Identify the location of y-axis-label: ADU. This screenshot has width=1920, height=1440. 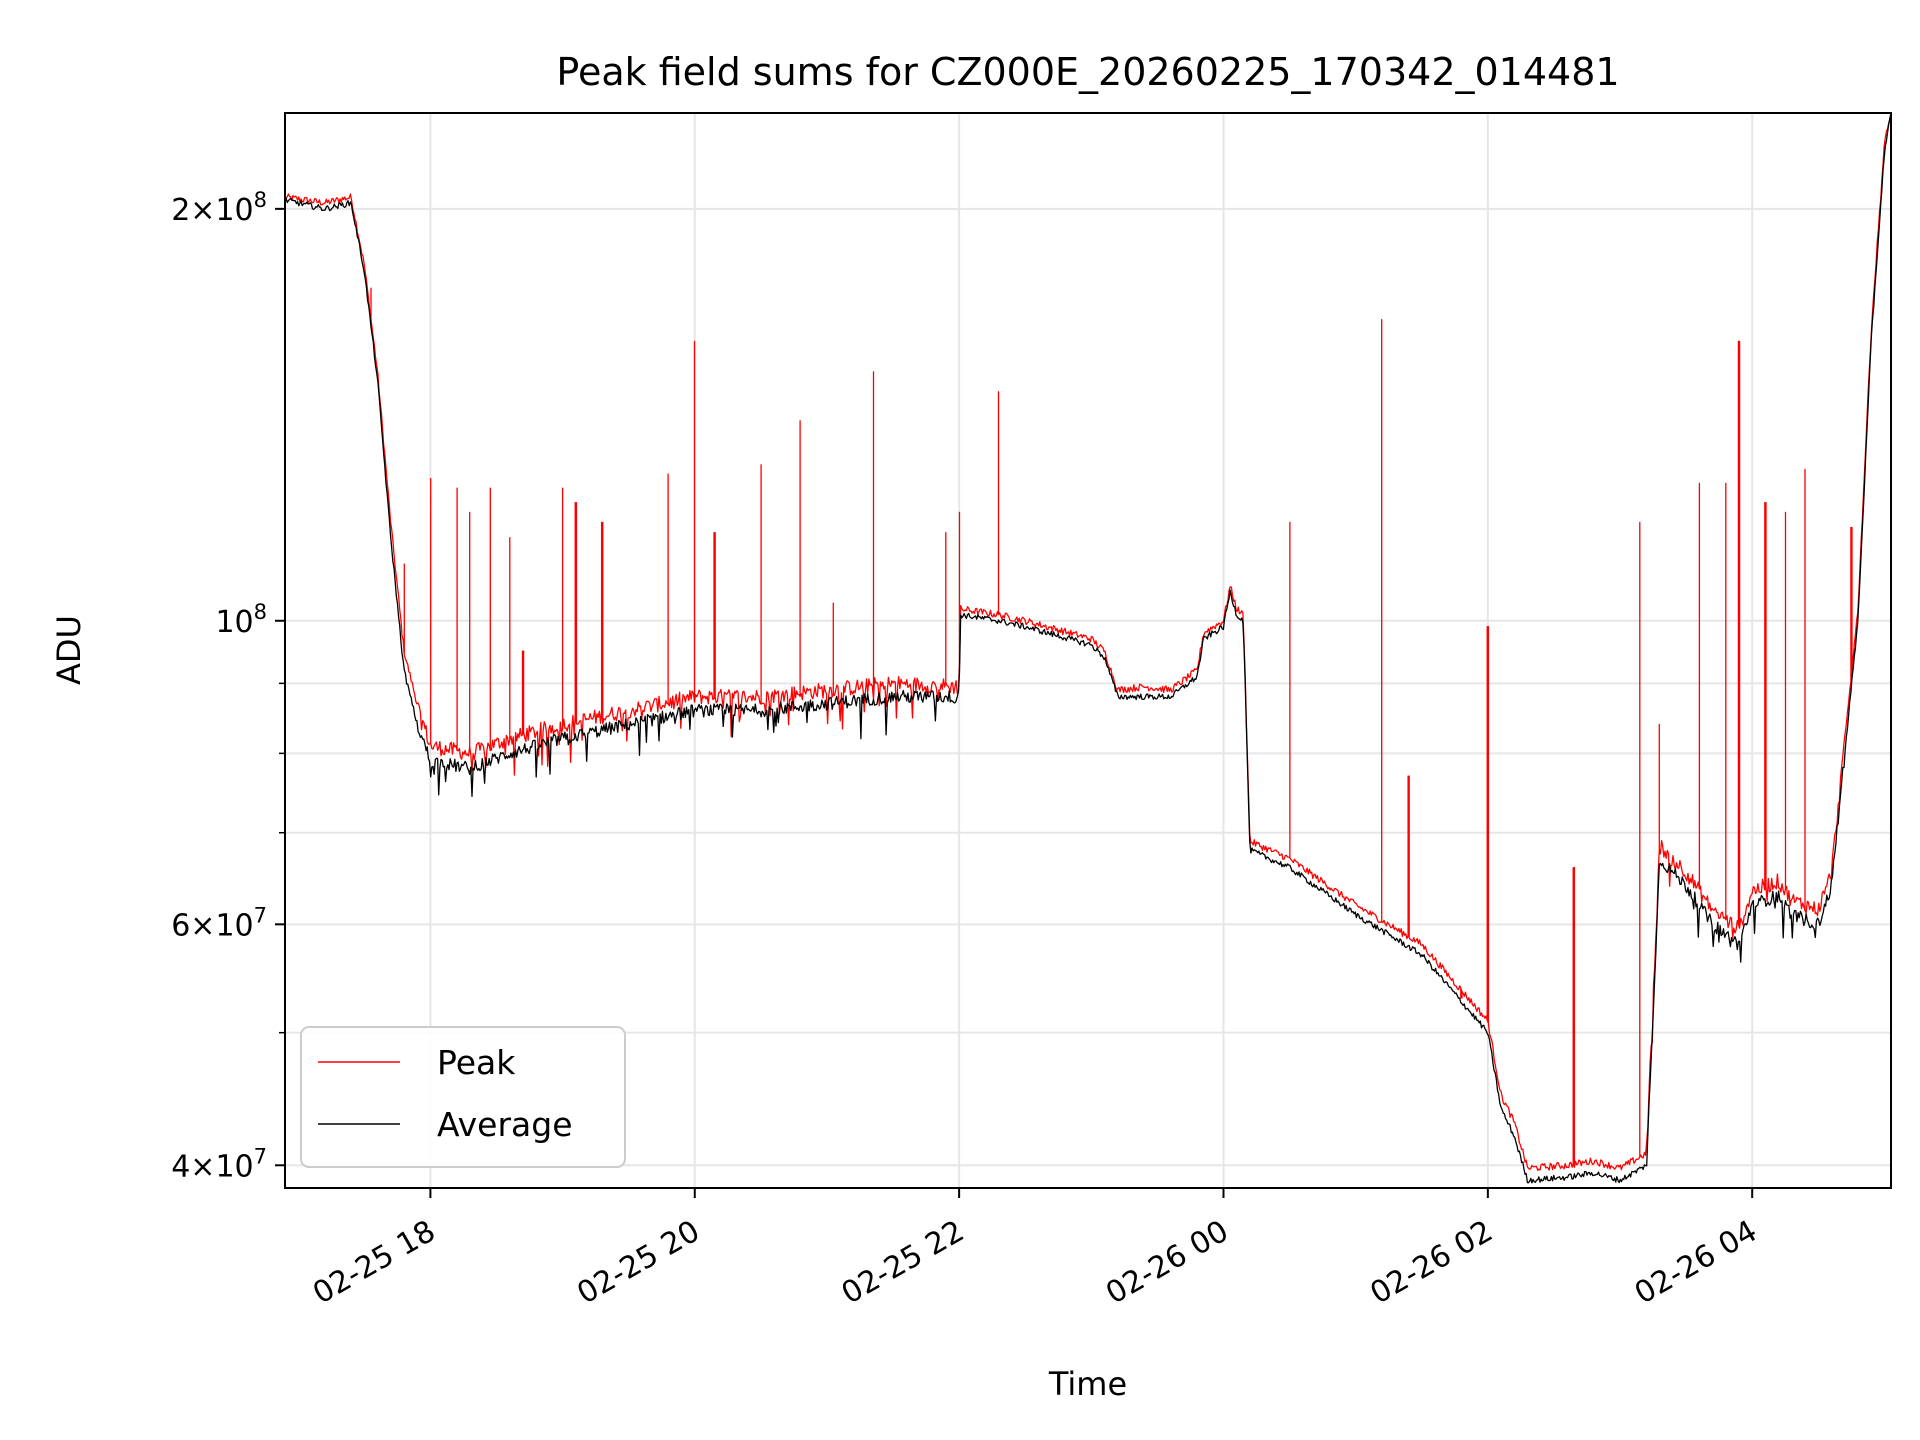
(69, 650).